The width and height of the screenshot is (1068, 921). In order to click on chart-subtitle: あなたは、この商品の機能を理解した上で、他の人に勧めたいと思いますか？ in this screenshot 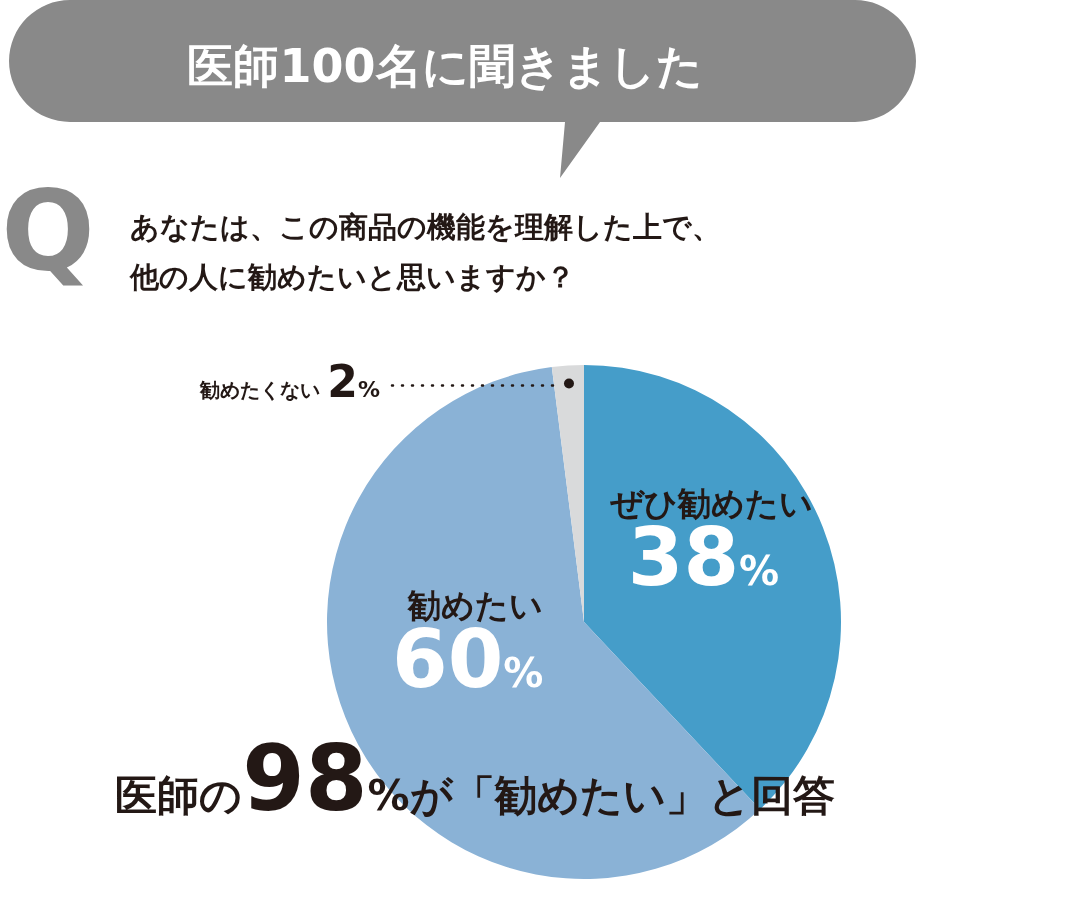, I will do `click(425, 252)`.